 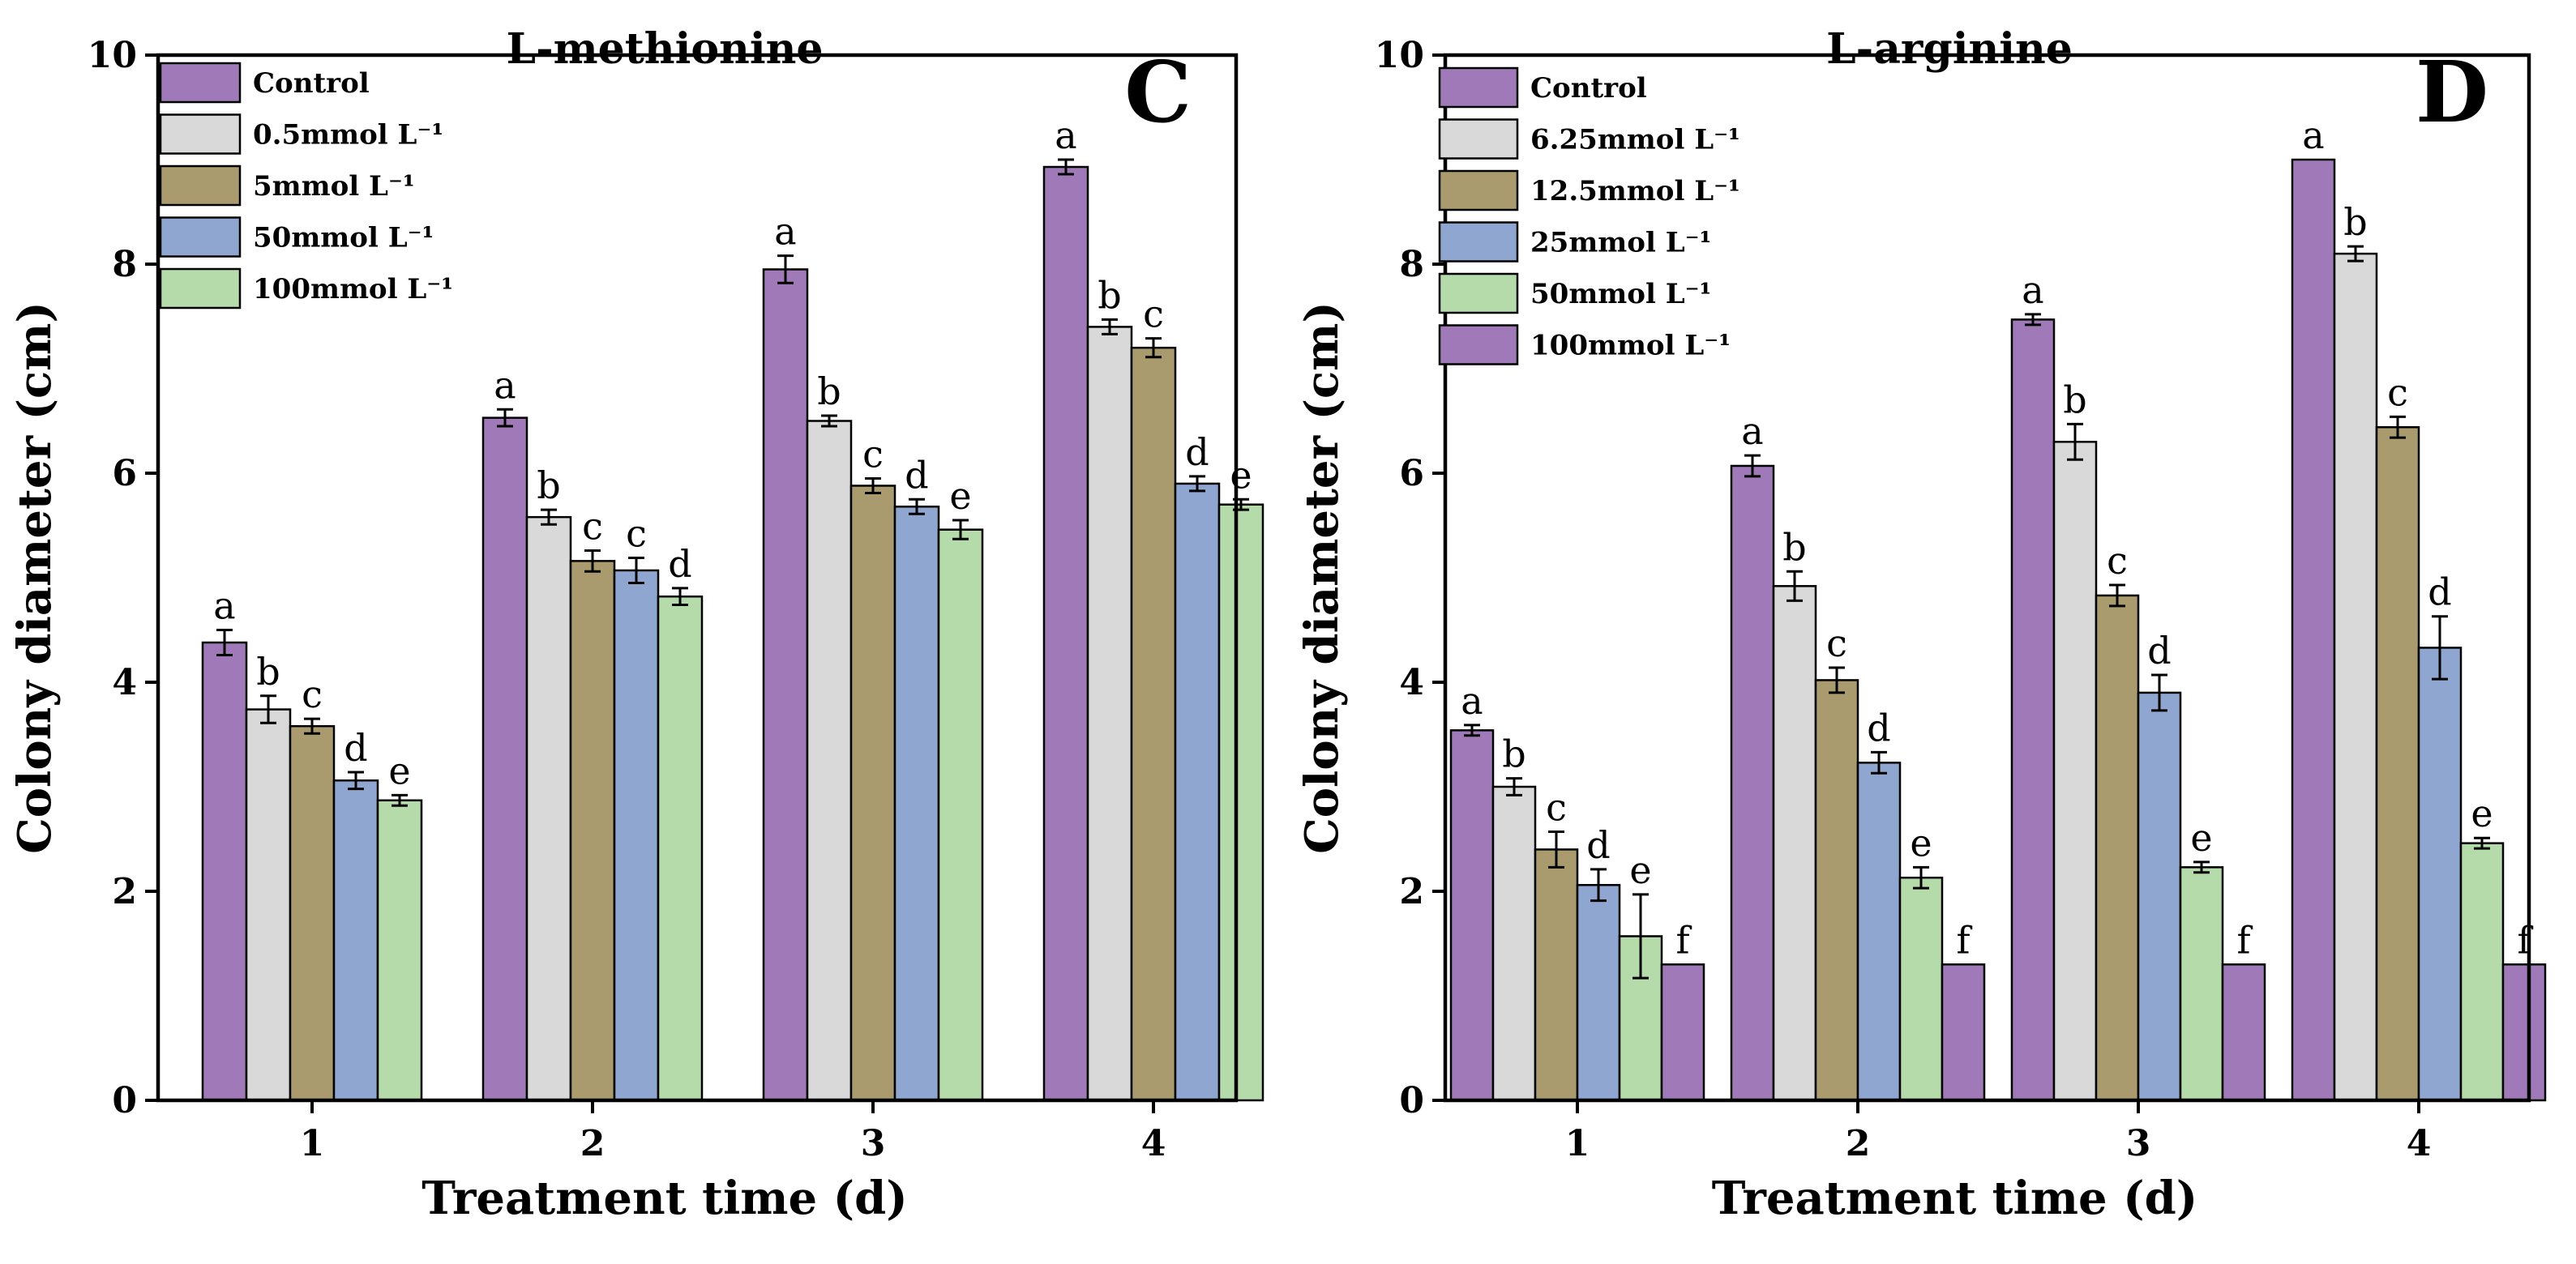 What do you see at coordinates (1577, 1143) in the screenshot?
I see `x-tick-label: 1` at bounding box center [1577, 1143].